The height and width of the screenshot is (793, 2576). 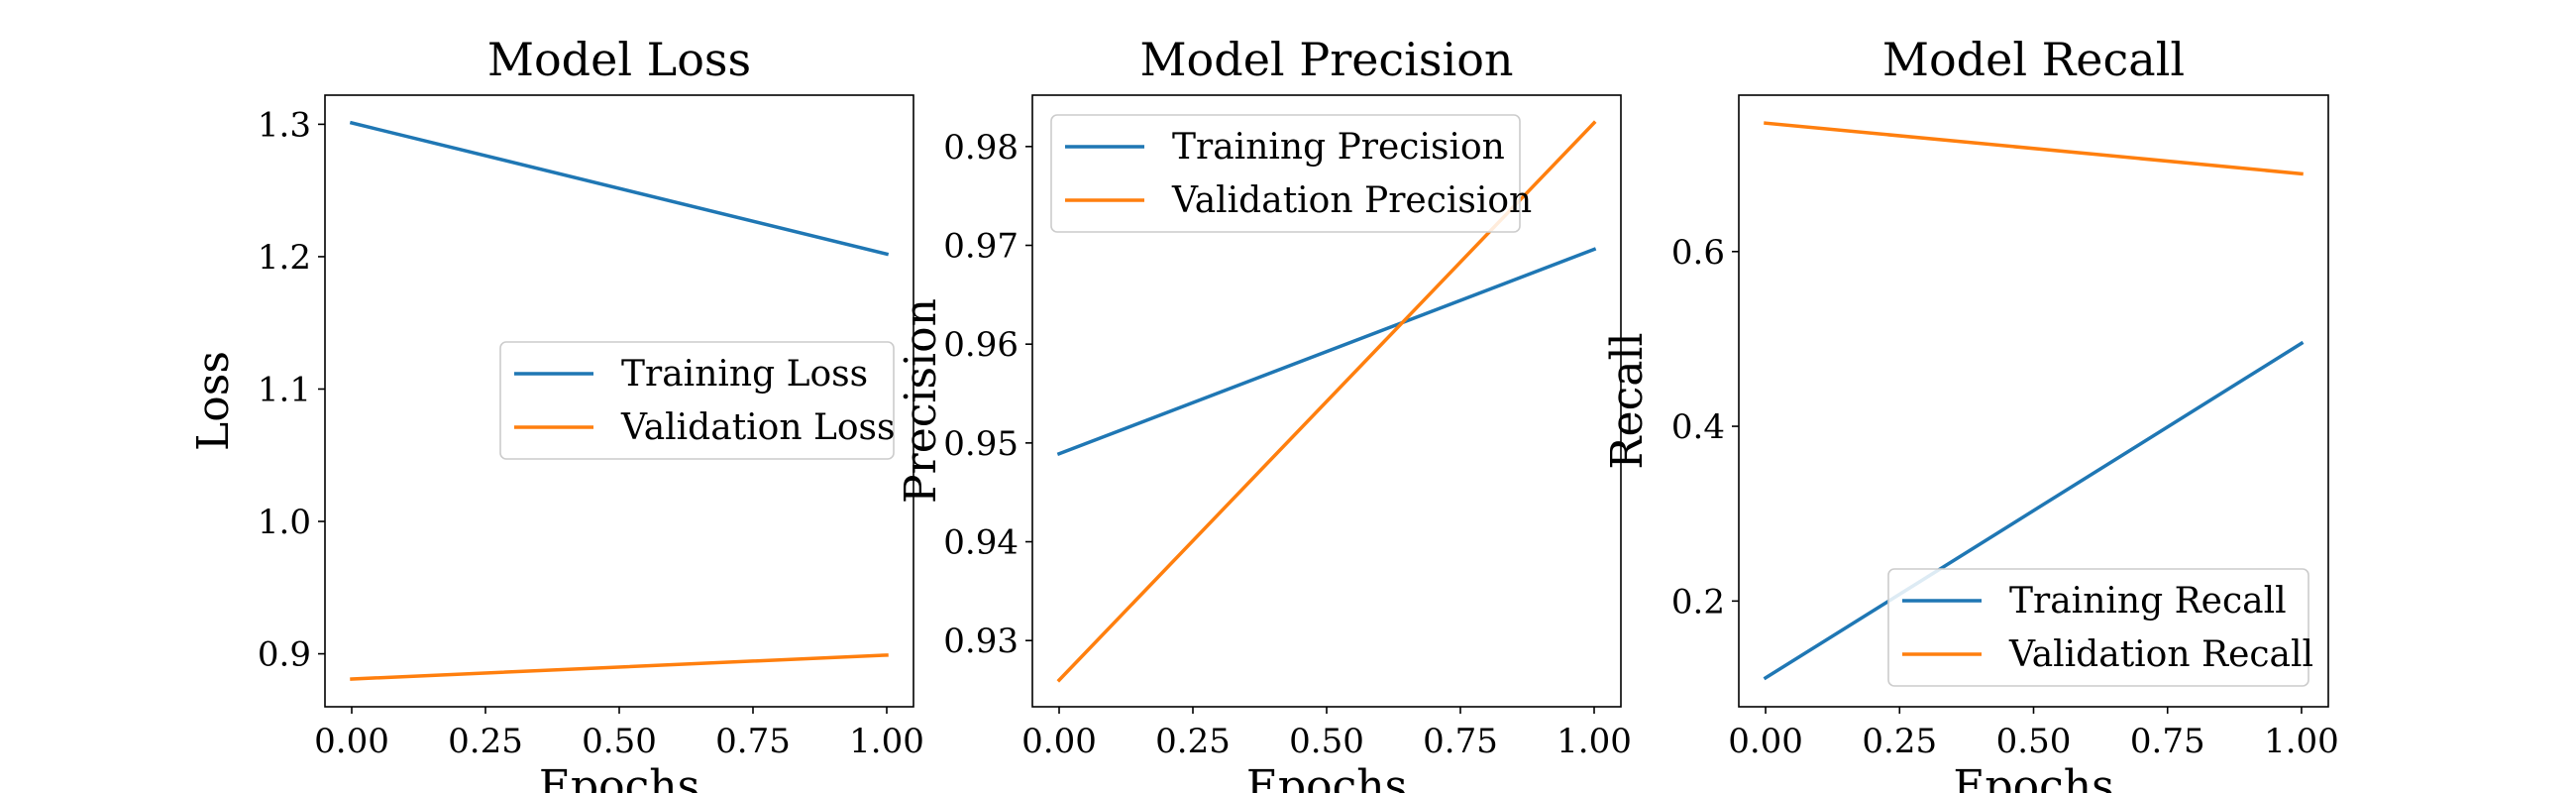 I want to click on legend-label: Validation Precision, so click(x=1351, y=200).